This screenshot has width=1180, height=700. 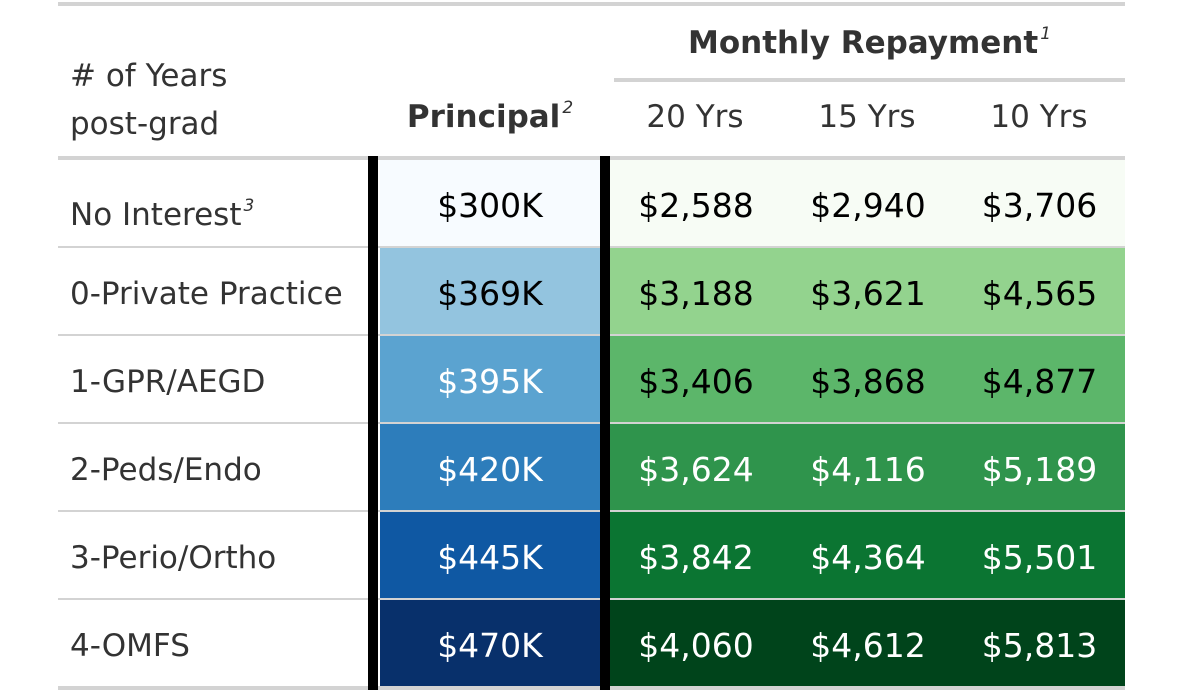 I want to click on row-label: 2-Peds/Endo, so click(x=166, y=467).